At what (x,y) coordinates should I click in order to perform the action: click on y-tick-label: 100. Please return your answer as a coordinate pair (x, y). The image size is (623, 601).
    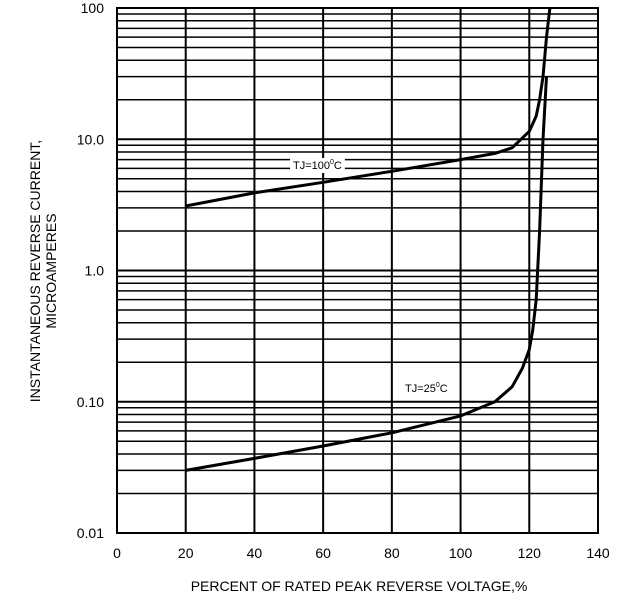
    Looking at the image, I should click on (93, 8).